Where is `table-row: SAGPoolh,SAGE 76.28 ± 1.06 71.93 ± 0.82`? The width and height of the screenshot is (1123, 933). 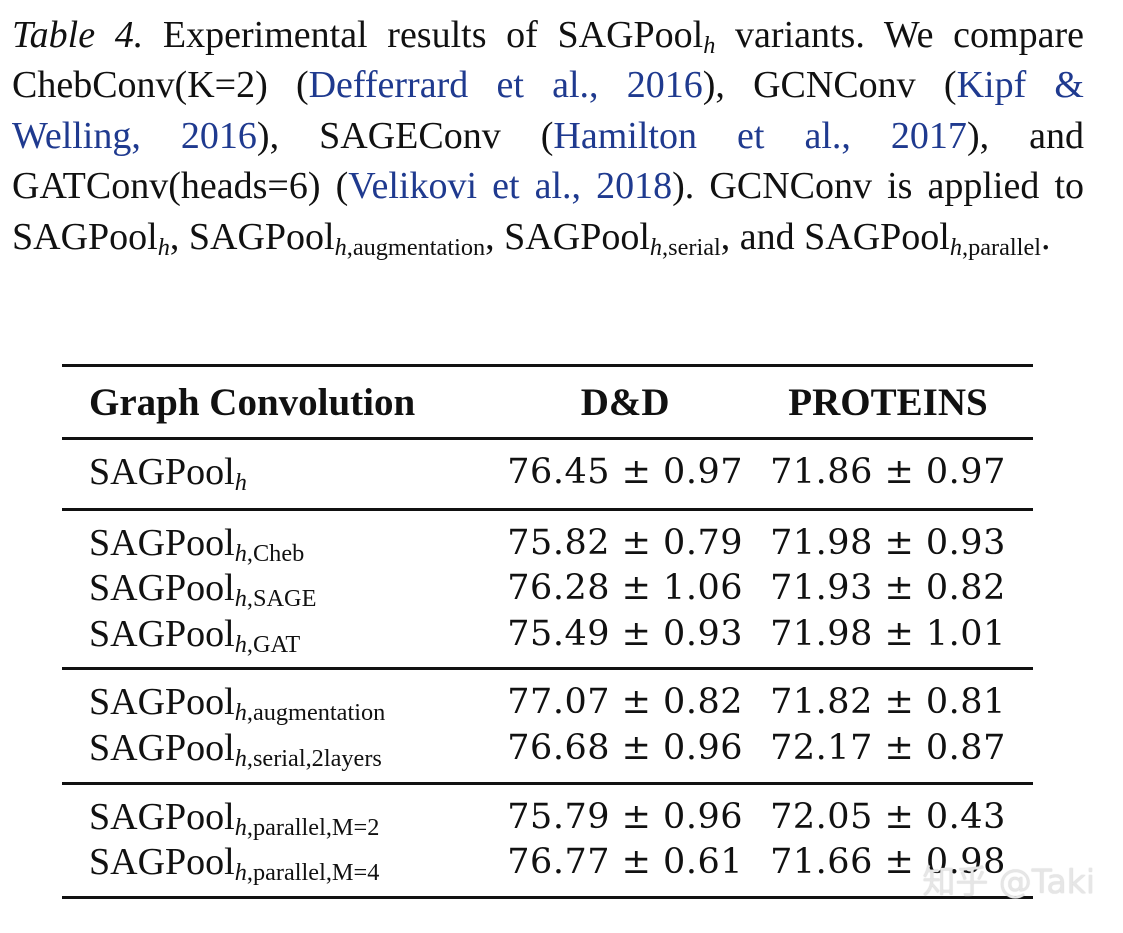
table-row: SAGPoolh,SAGE 76.28 ± 1.06 71.93 ± 0.82 is located at coordinates (547, 589).